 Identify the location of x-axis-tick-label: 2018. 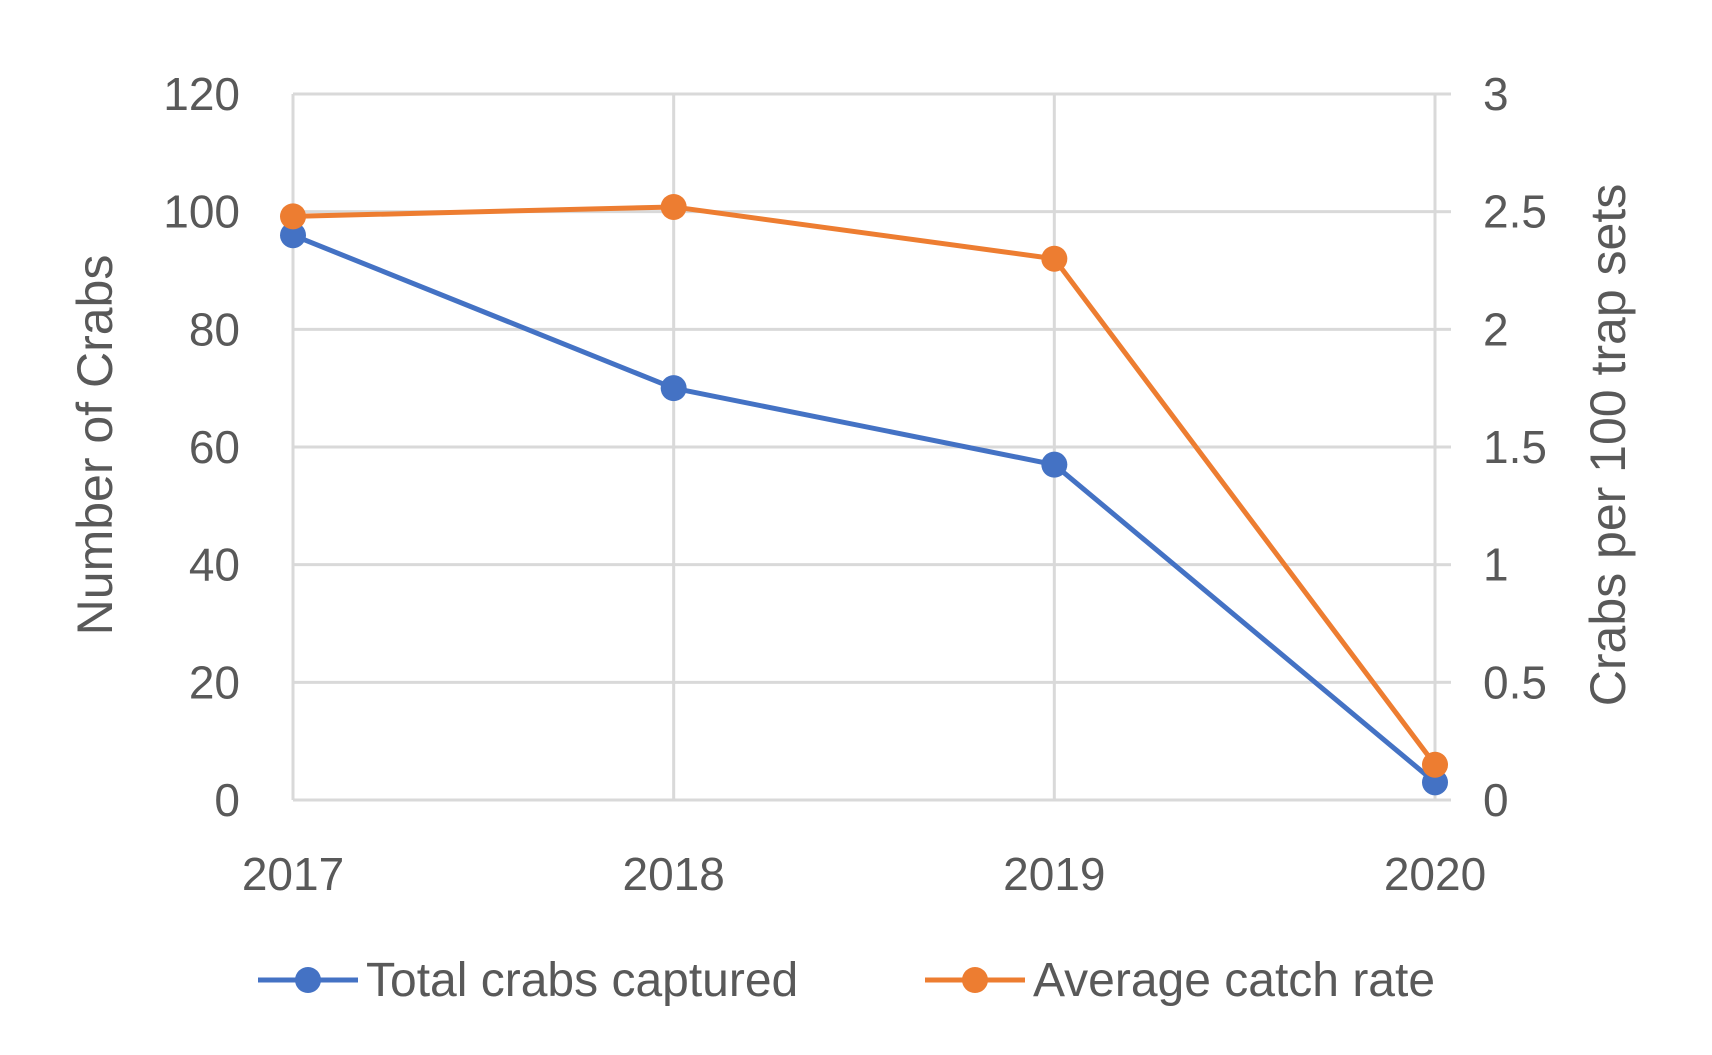
(673, 874).